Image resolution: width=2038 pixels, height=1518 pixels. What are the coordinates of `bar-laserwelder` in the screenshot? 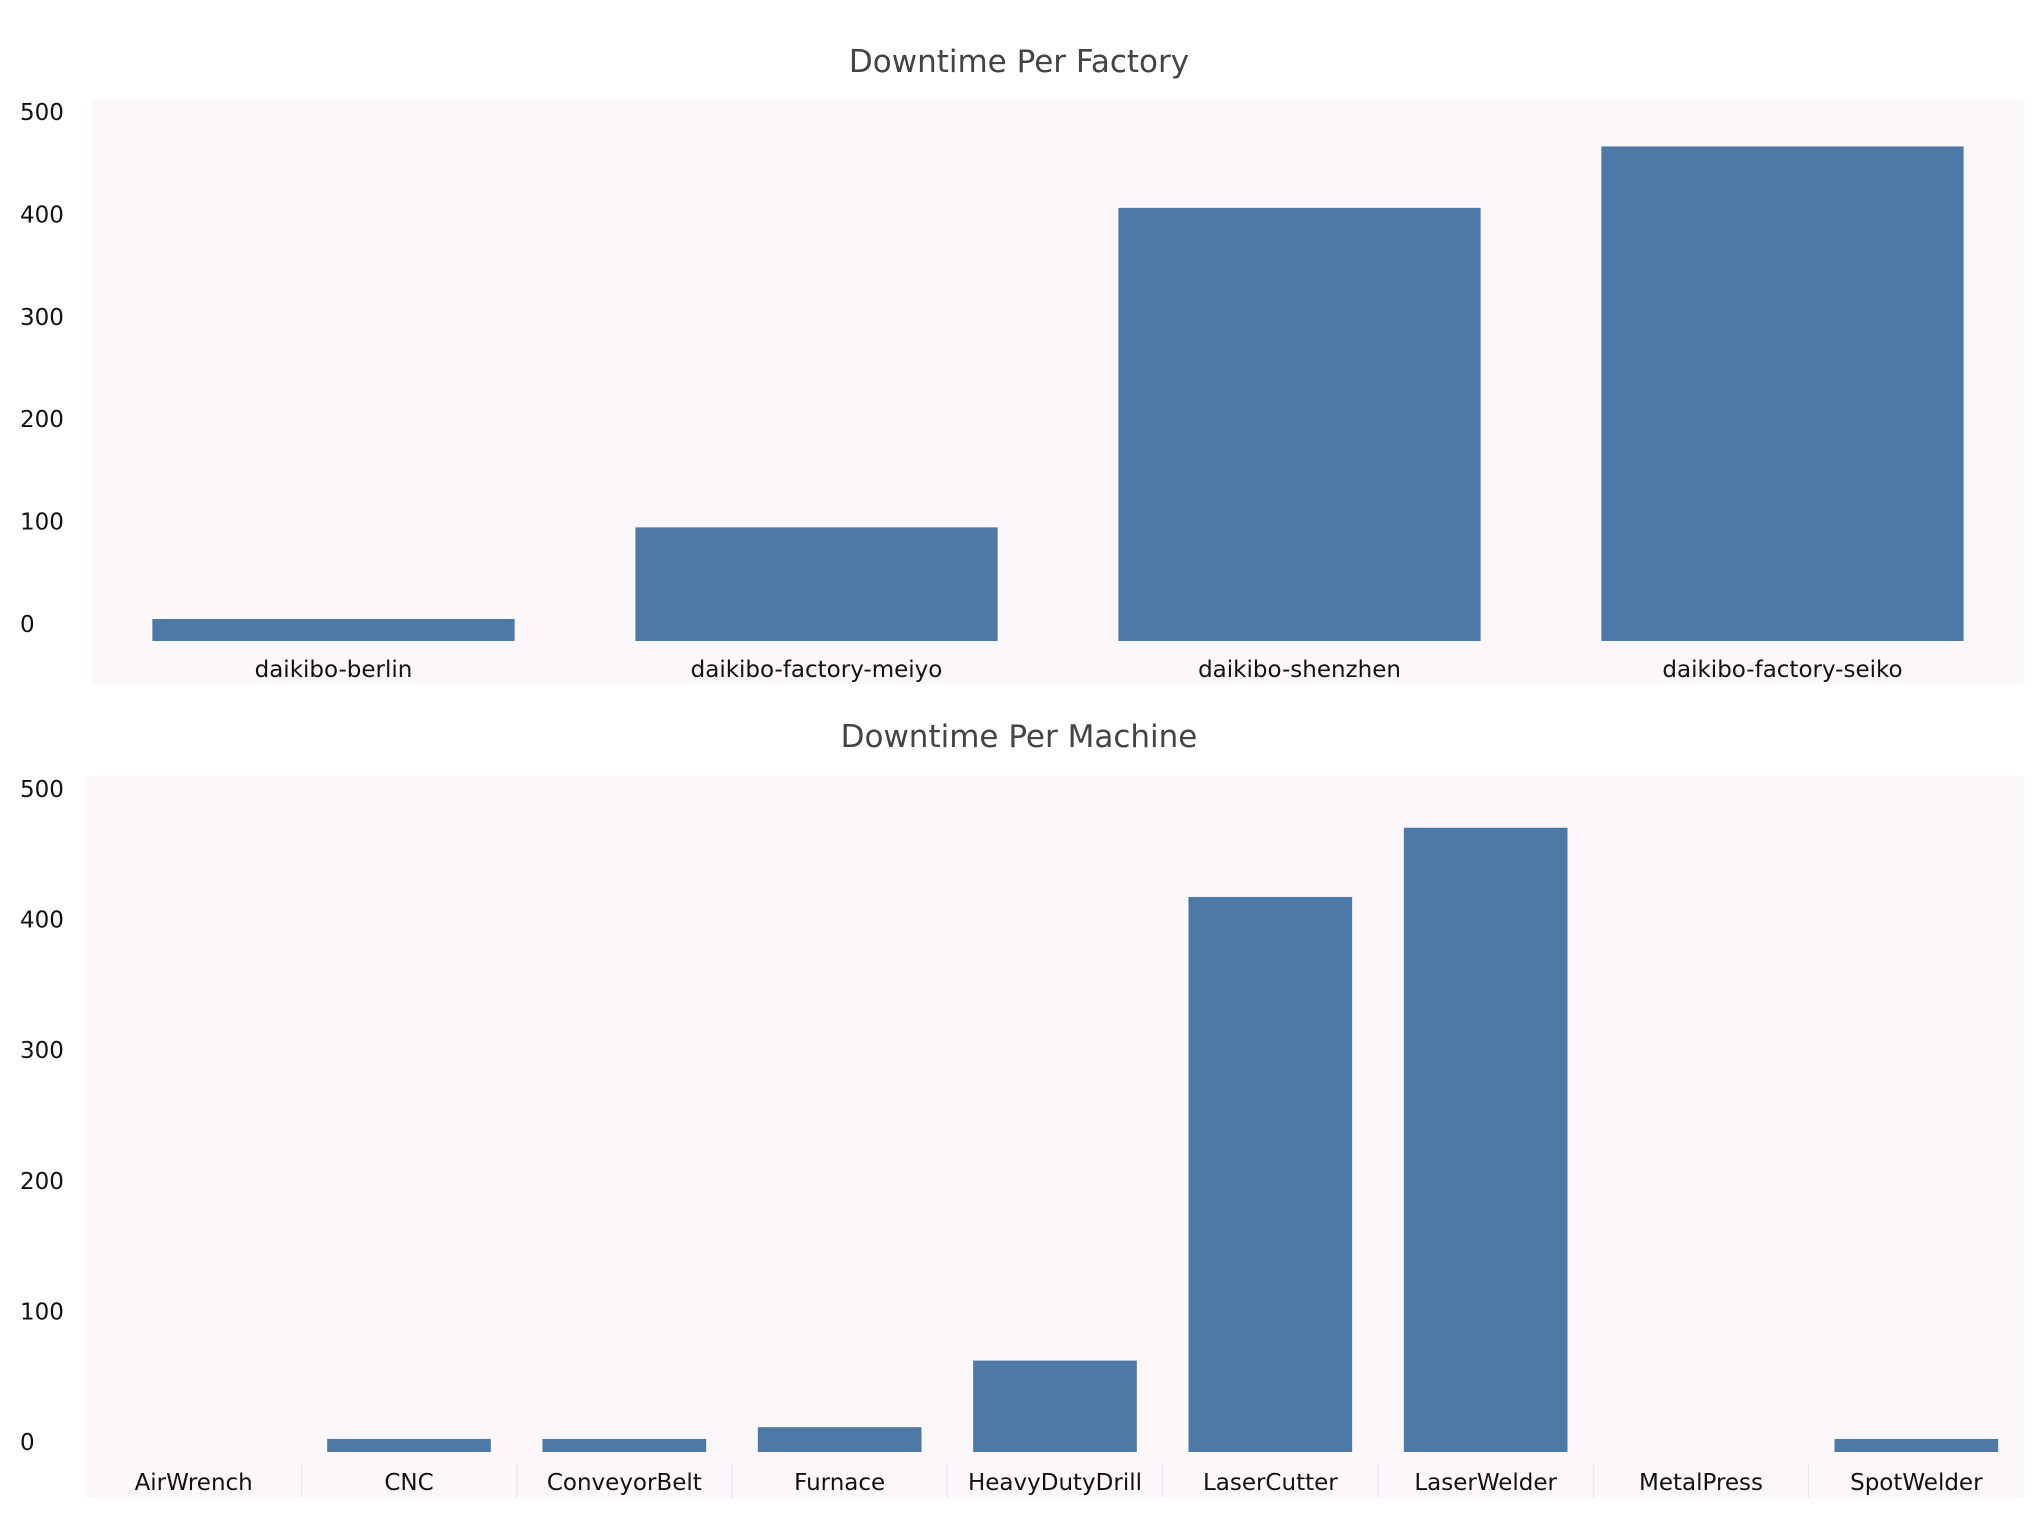 It's located at (1485, 1139).